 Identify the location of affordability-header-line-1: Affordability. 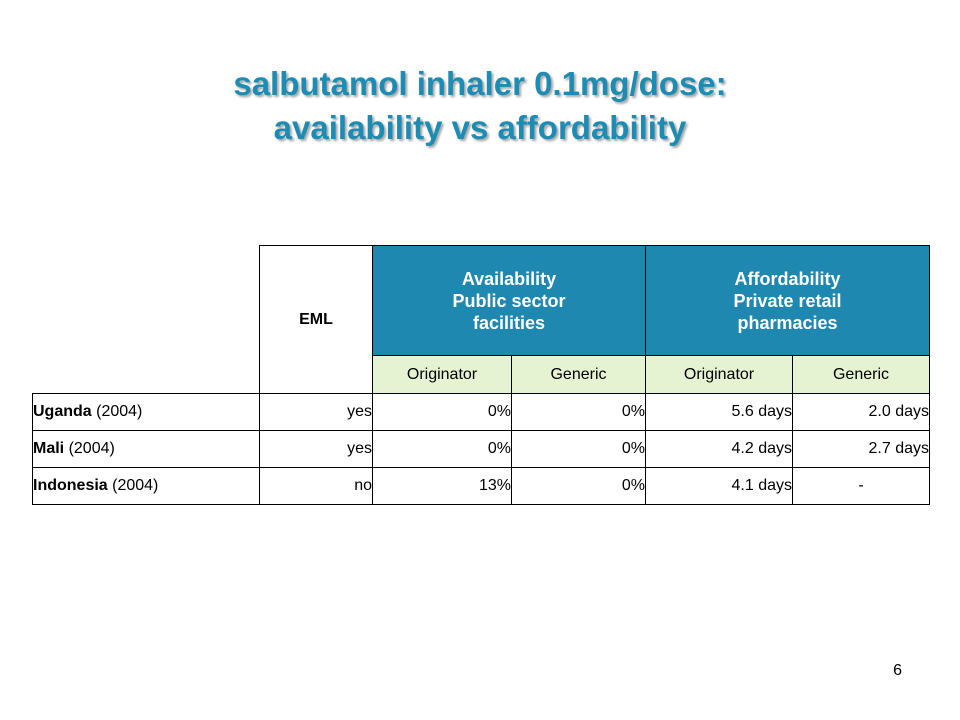
(787, 278).